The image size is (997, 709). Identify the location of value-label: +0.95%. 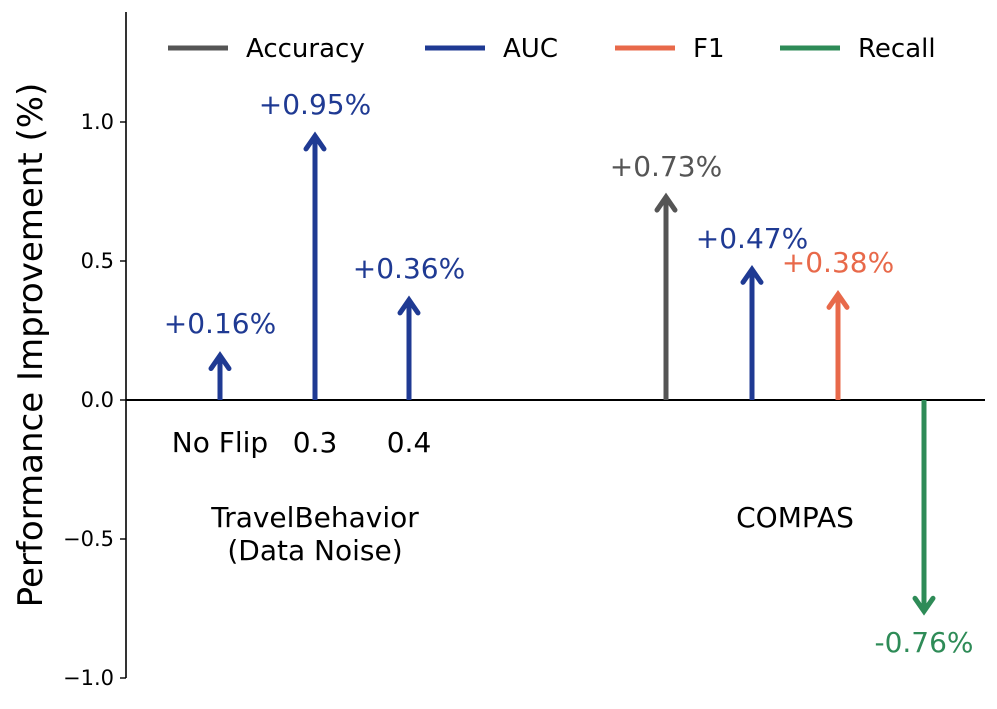
(315, 104).